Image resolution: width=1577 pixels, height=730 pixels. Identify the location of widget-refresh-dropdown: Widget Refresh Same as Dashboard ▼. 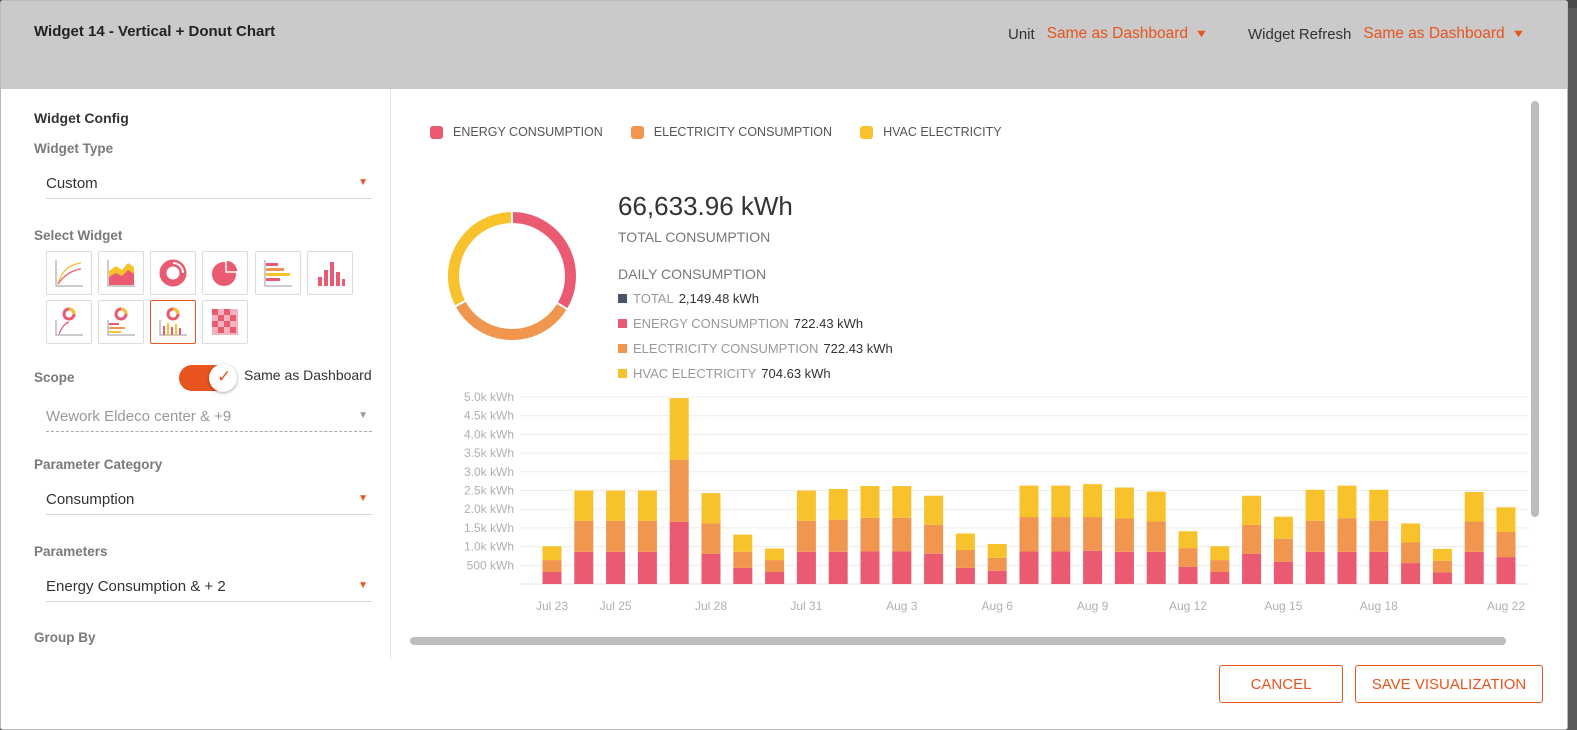
(1387, 34).